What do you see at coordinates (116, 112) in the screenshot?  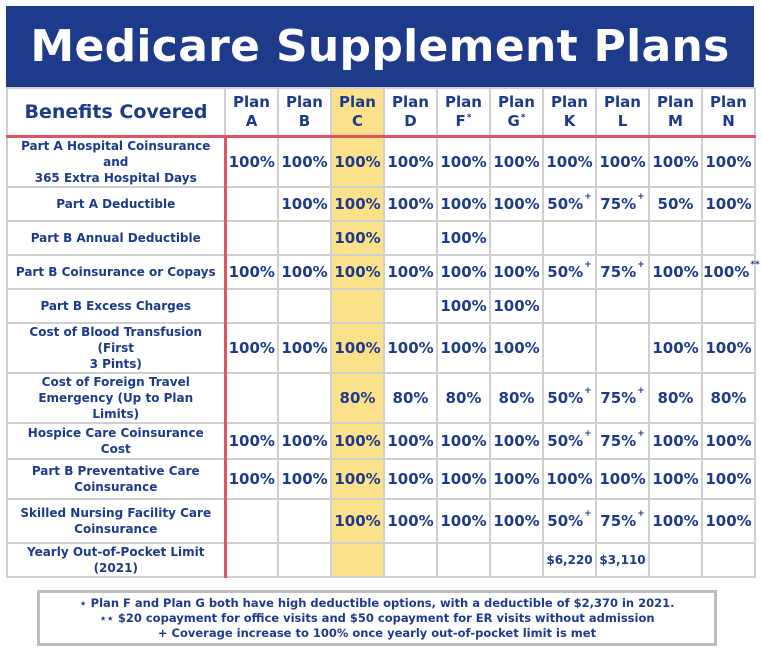 I see `benefits-covered-header: Benefits Covered` at bounding box center [116, 112].